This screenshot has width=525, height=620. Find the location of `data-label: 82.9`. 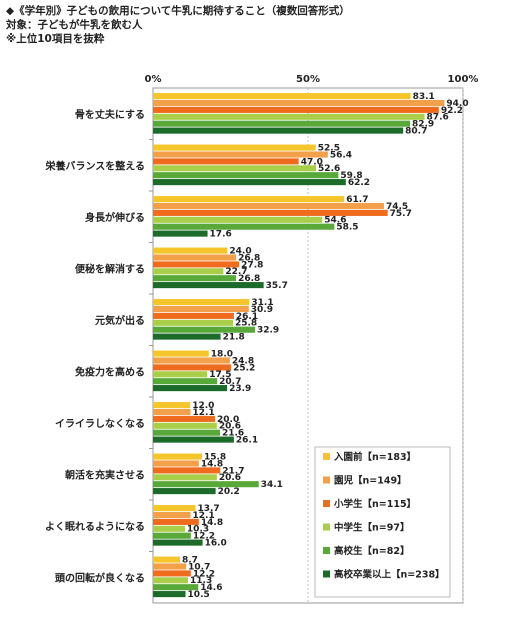

data-label: 82.9 is located at coordinates (423, 125).